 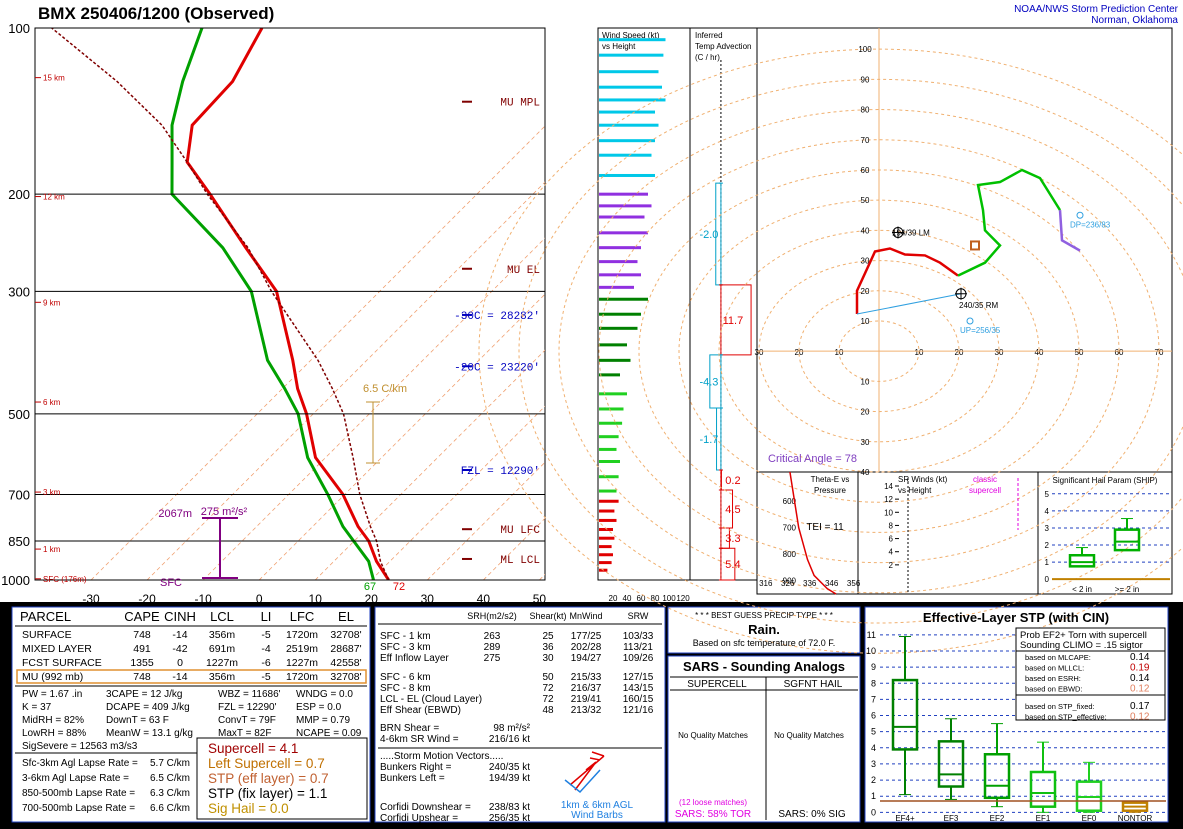 What do you see at coordinates (54, 733) in the screenshot?
I see `index: LowRH = 88%` at bounding box center [54, 733].